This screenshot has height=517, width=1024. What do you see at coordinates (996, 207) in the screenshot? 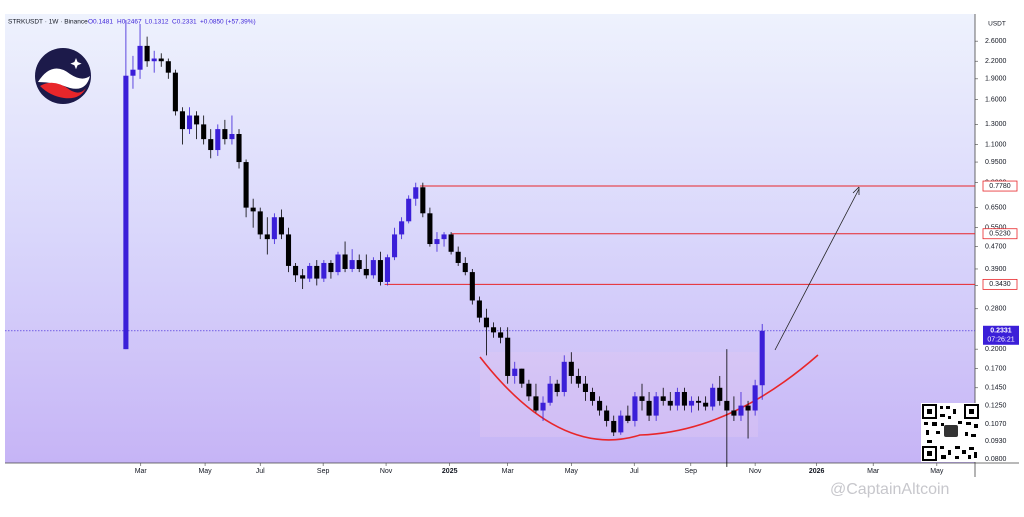
I see `y-tick-label: 0.6500` at bounding box center [996, 207].